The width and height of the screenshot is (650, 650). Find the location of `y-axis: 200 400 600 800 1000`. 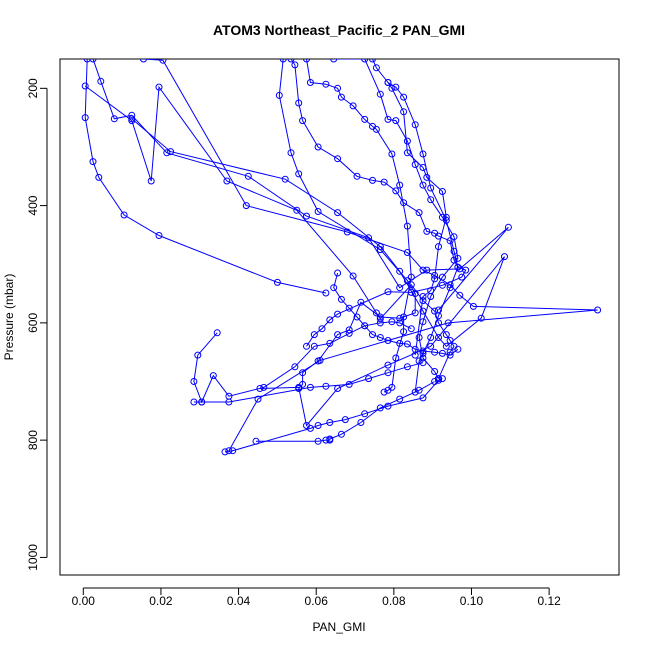

y-axis: 200 400 600 800 1000 is located at coordinates (37, 324).